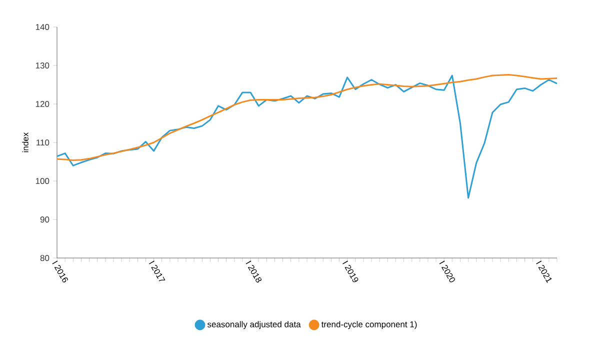  What do you see at coordinates (43, 27) in the screenshot?
I see `y-tick-label: 140` at bounding box center [43, 27].